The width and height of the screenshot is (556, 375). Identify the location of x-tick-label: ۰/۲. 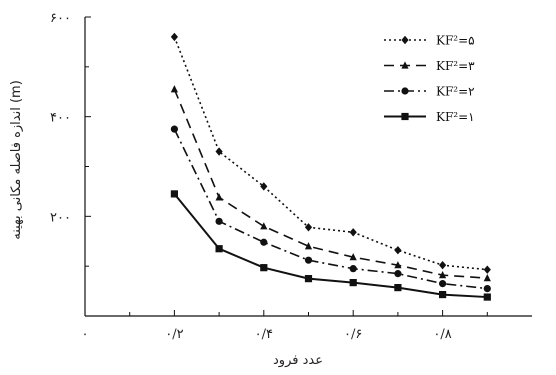
(174, 334).